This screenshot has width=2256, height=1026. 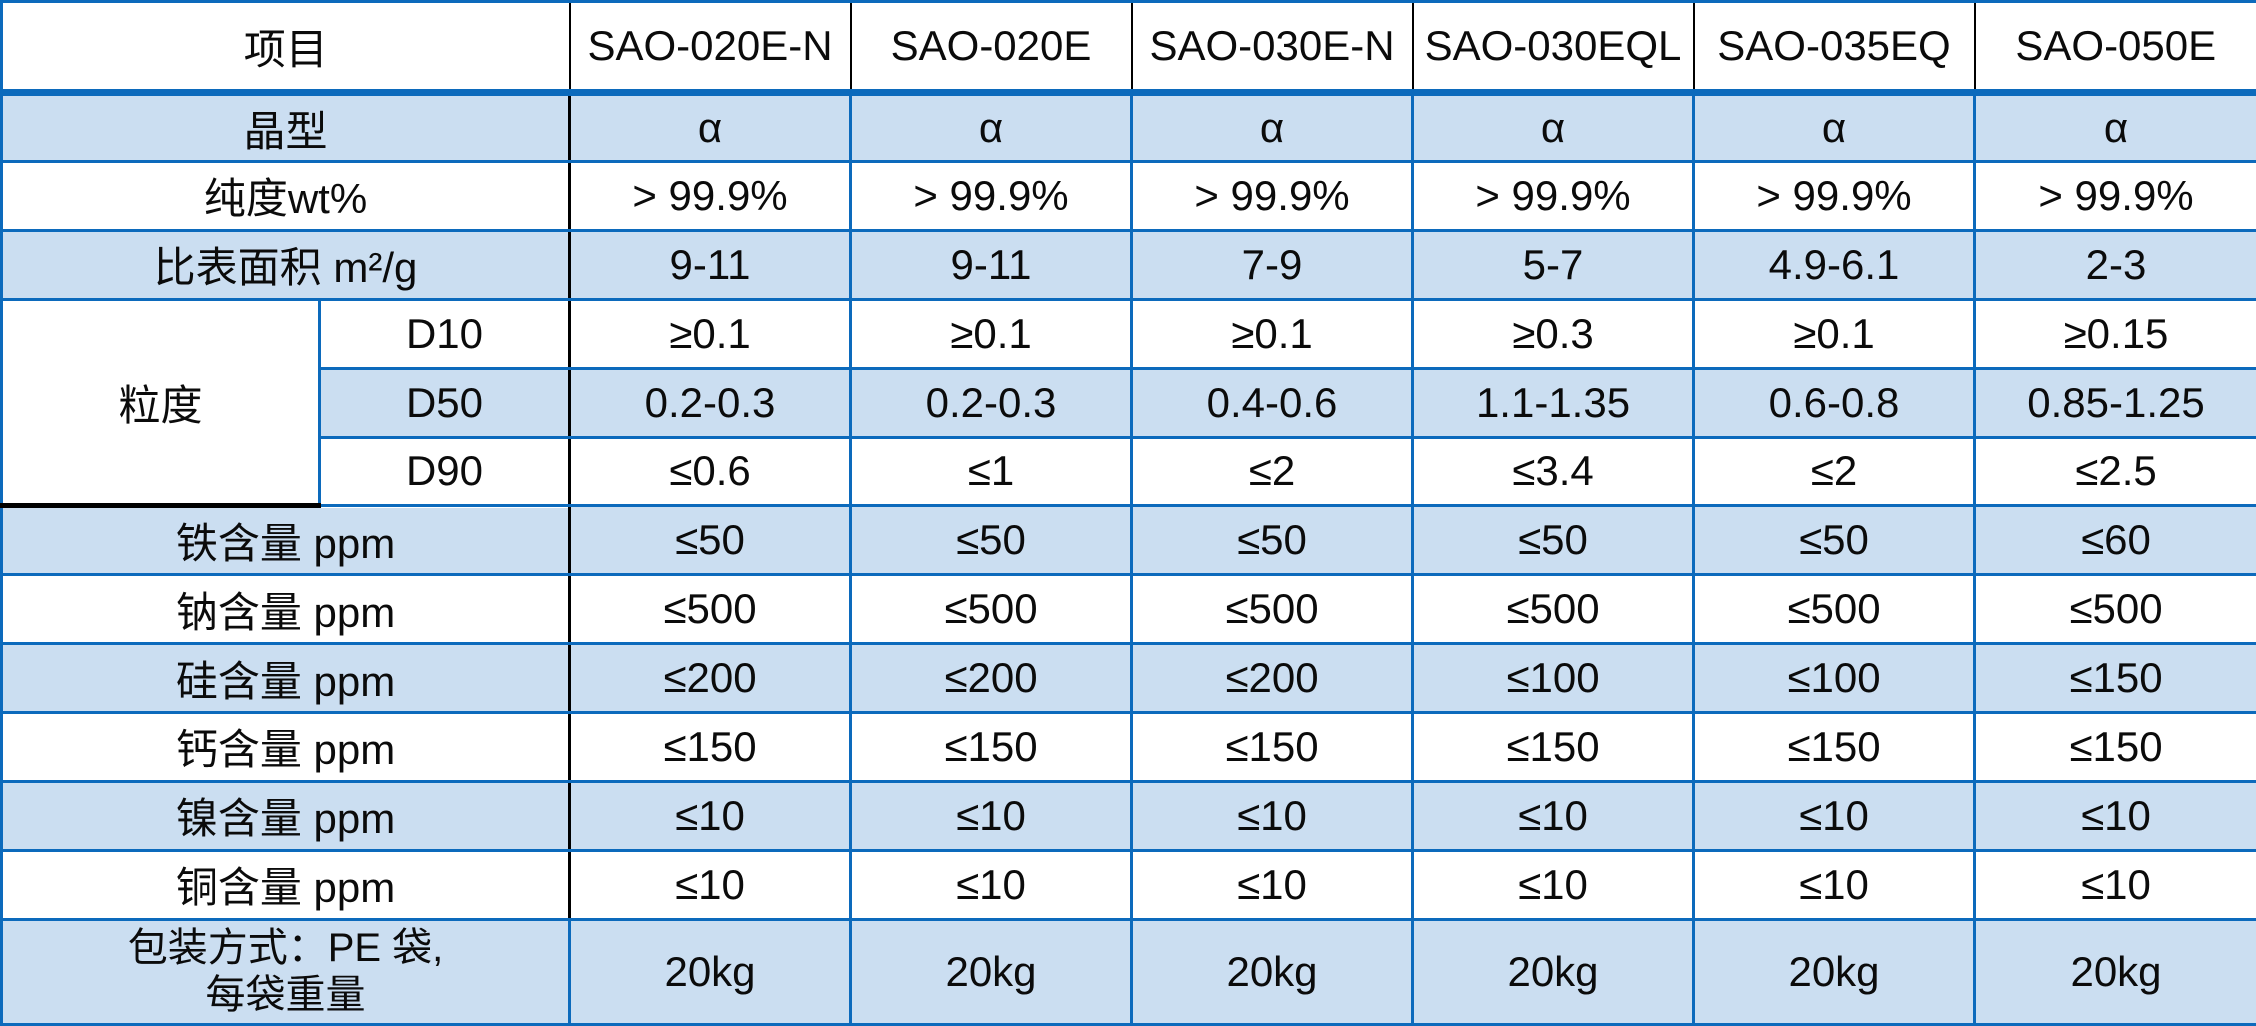 I want to click on cell-ca-3: ≤150, so click(x=1272, y=747).